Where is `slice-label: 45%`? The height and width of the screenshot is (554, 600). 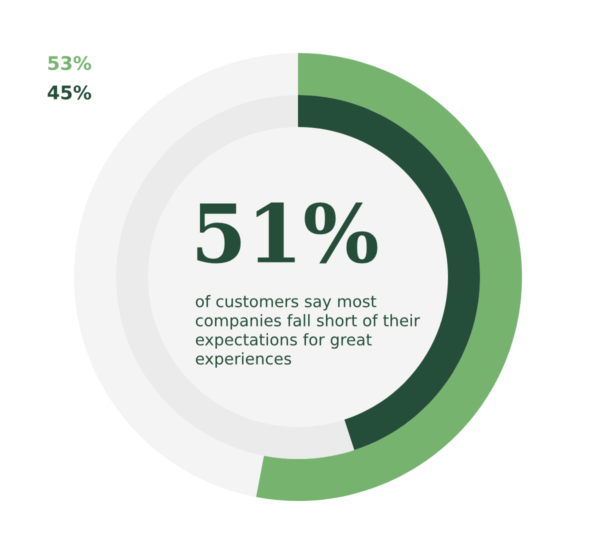 slice-label: 45% is located at coordinates (70, 92).